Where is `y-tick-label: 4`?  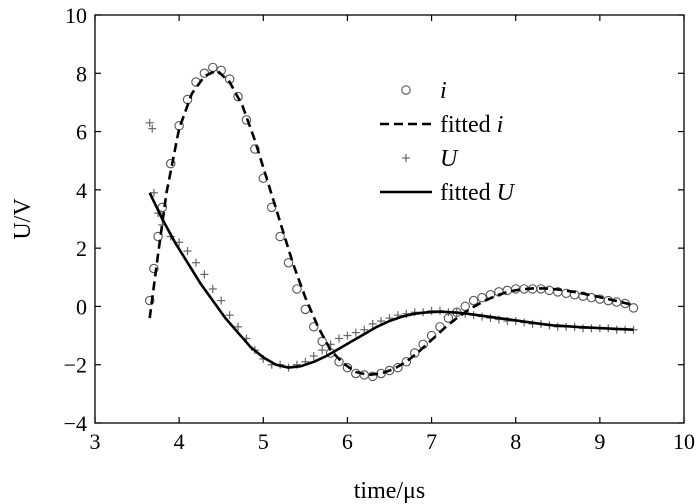 y-tick-label: 4 is located at coordinates (81, 190).